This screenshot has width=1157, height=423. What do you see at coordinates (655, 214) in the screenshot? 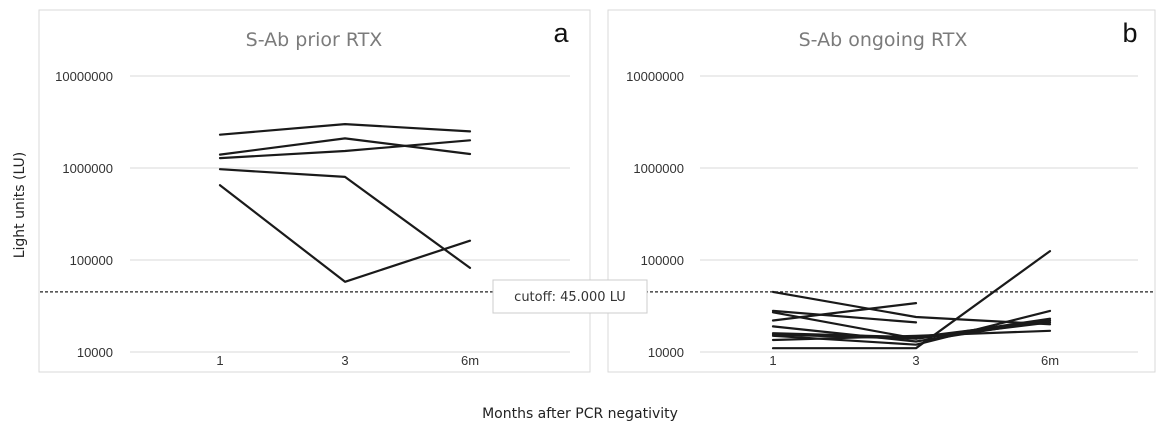
I see `panel-b-y-ticks: 10000 100000 1000000 10000000` at bounding box center [655, 214].